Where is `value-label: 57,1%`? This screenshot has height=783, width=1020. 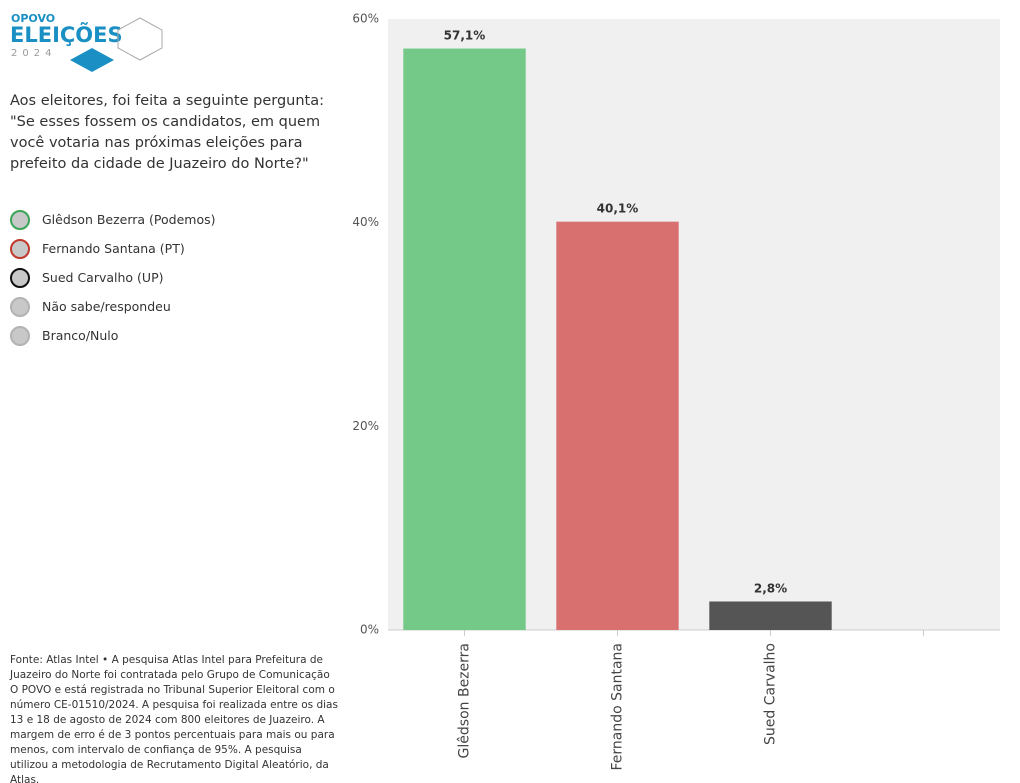
value-label: 57,1% is located at coordinates (465, 36).